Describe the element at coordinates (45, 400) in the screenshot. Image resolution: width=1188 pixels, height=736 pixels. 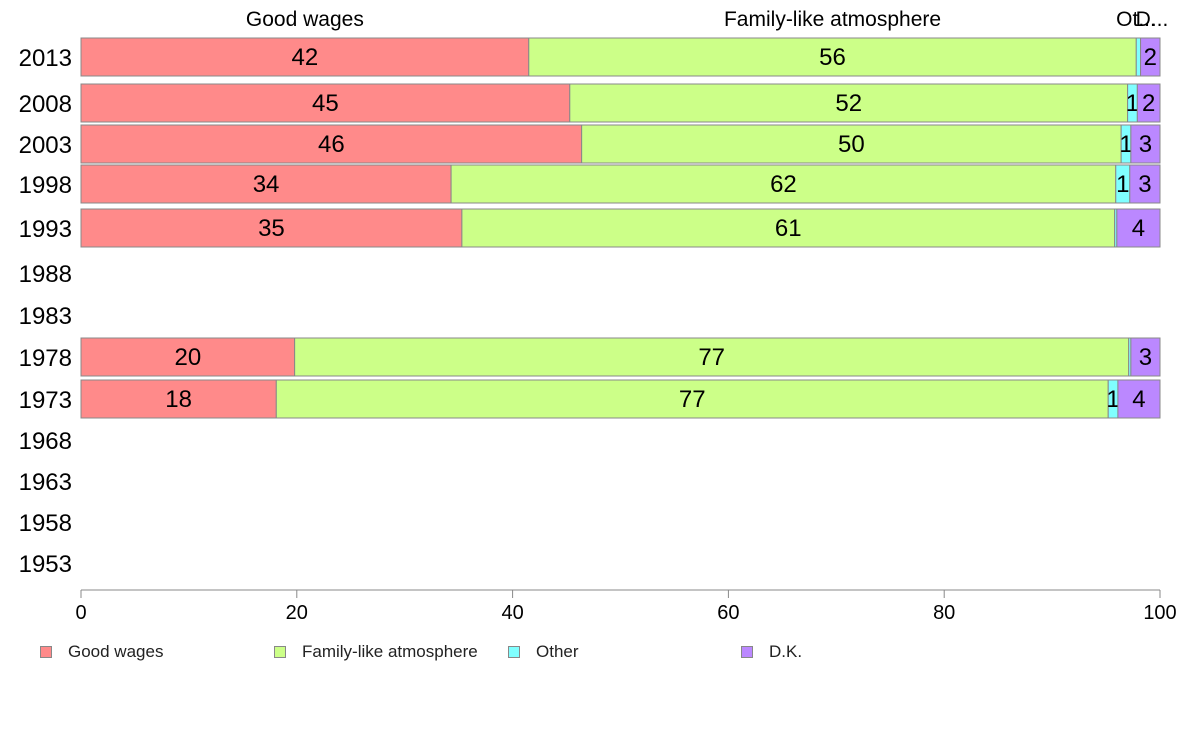
I see `category-label-1973: 1973` at that location.